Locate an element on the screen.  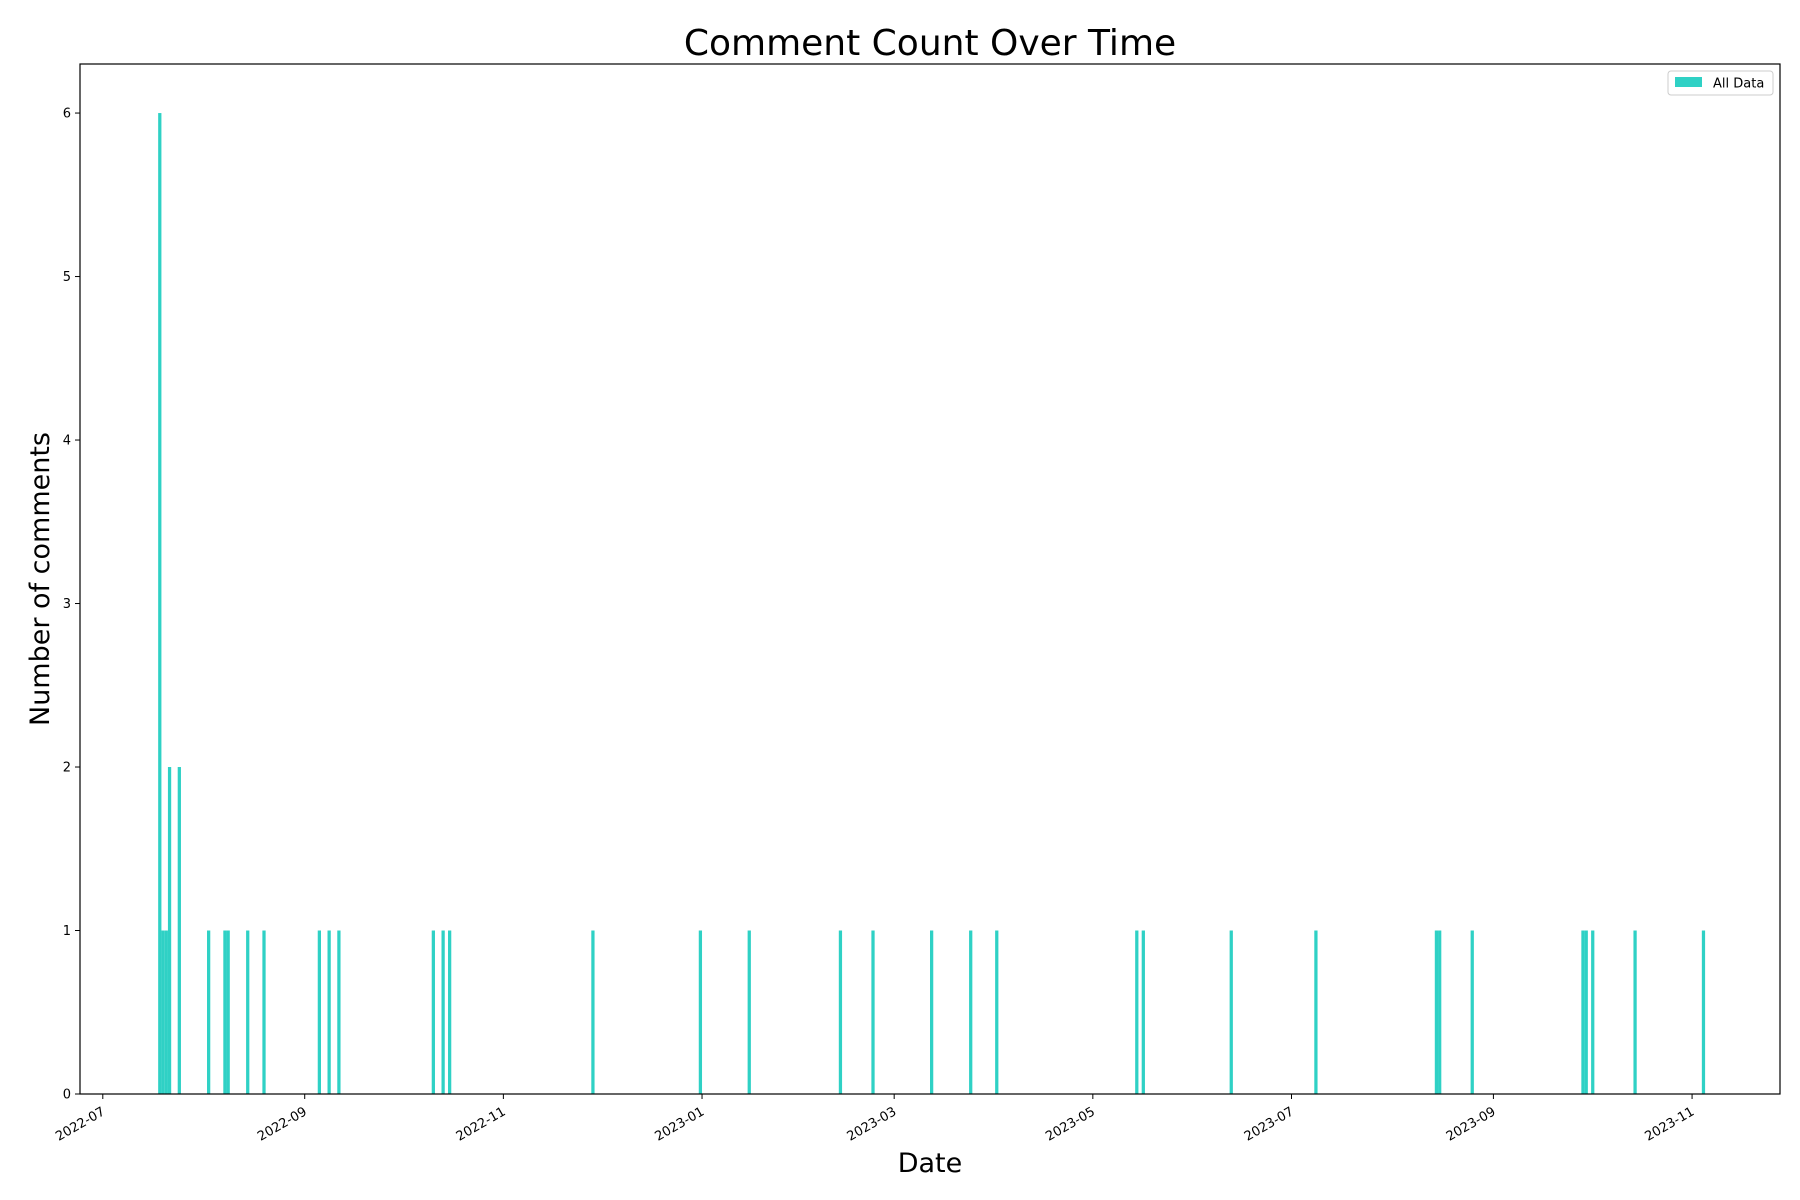
y-tick-label: 6 is located at coordinates (67, 114).